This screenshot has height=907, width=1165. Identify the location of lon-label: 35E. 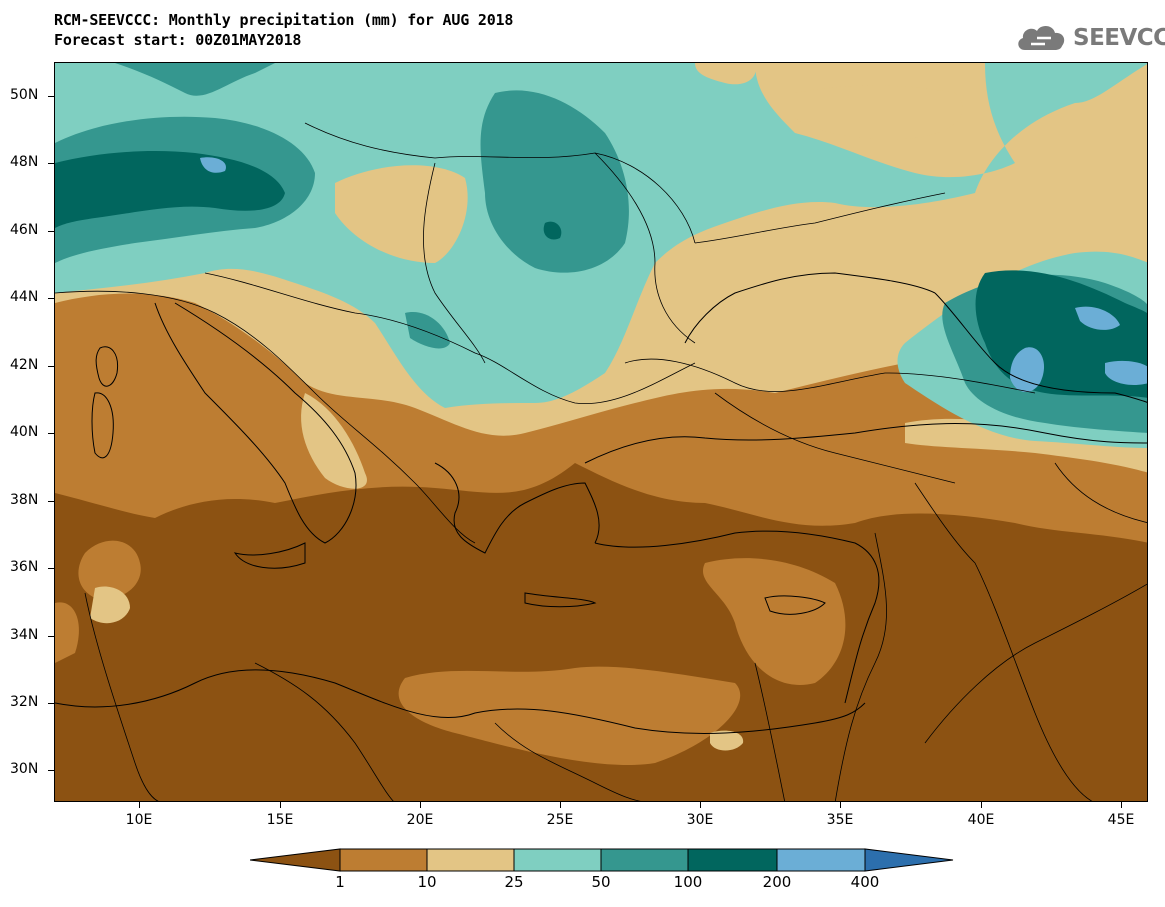
(840, 820).